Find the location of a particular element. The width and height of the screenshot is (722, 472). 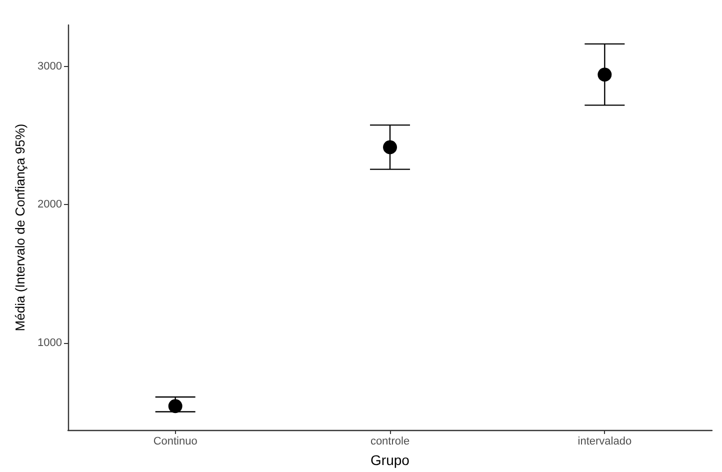

x-tick-label: Continuo is located at coordinates (175, 442).